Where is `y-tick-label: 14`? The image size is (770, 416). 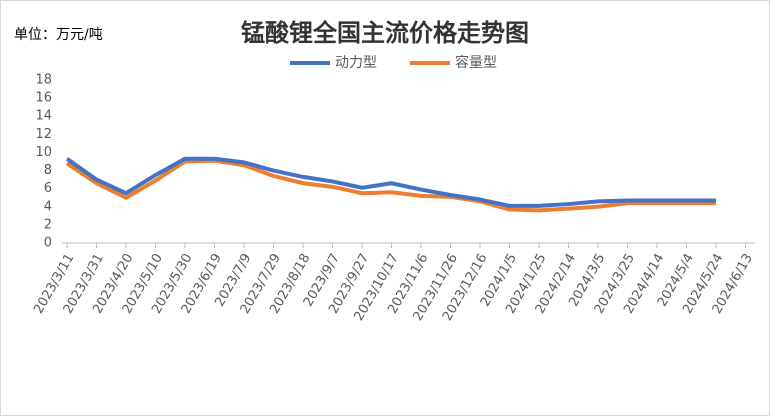 y-tick-label: 14 is located at coordinates (43, 116).